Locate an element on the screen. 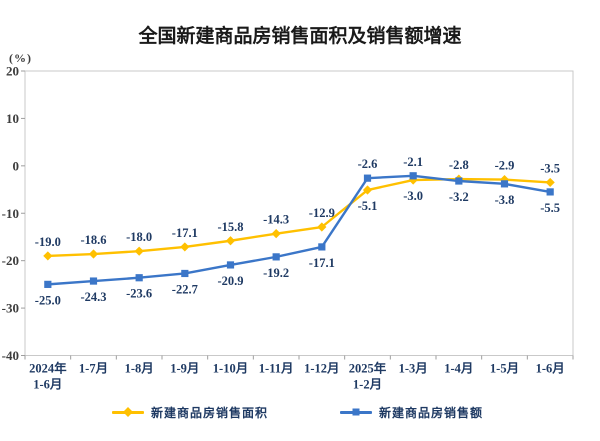  x-axis-category-label: 1-8月 is located at coordinates (139, 369).